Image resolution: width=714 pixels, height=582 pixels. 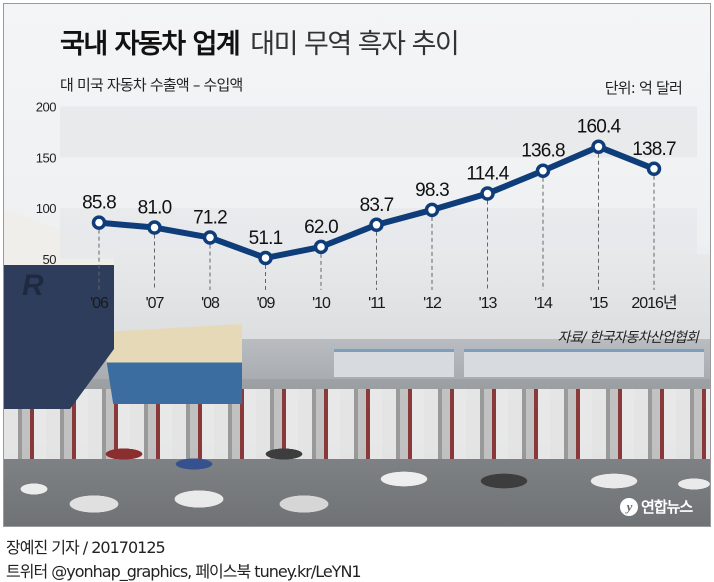 I want to click on x-axis-labels: '06 '07 '08 '09 '10 '11 '12 '13 '14 '15 2016년, so click(x=384, y=303).